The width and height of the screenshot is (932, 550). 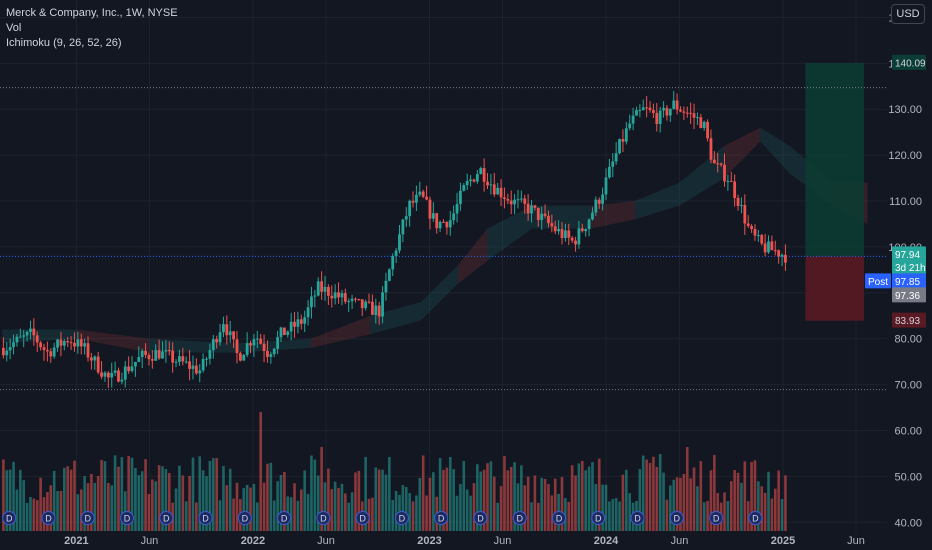 I want to click on volume-label: Vol, so click(x=14, y=28).